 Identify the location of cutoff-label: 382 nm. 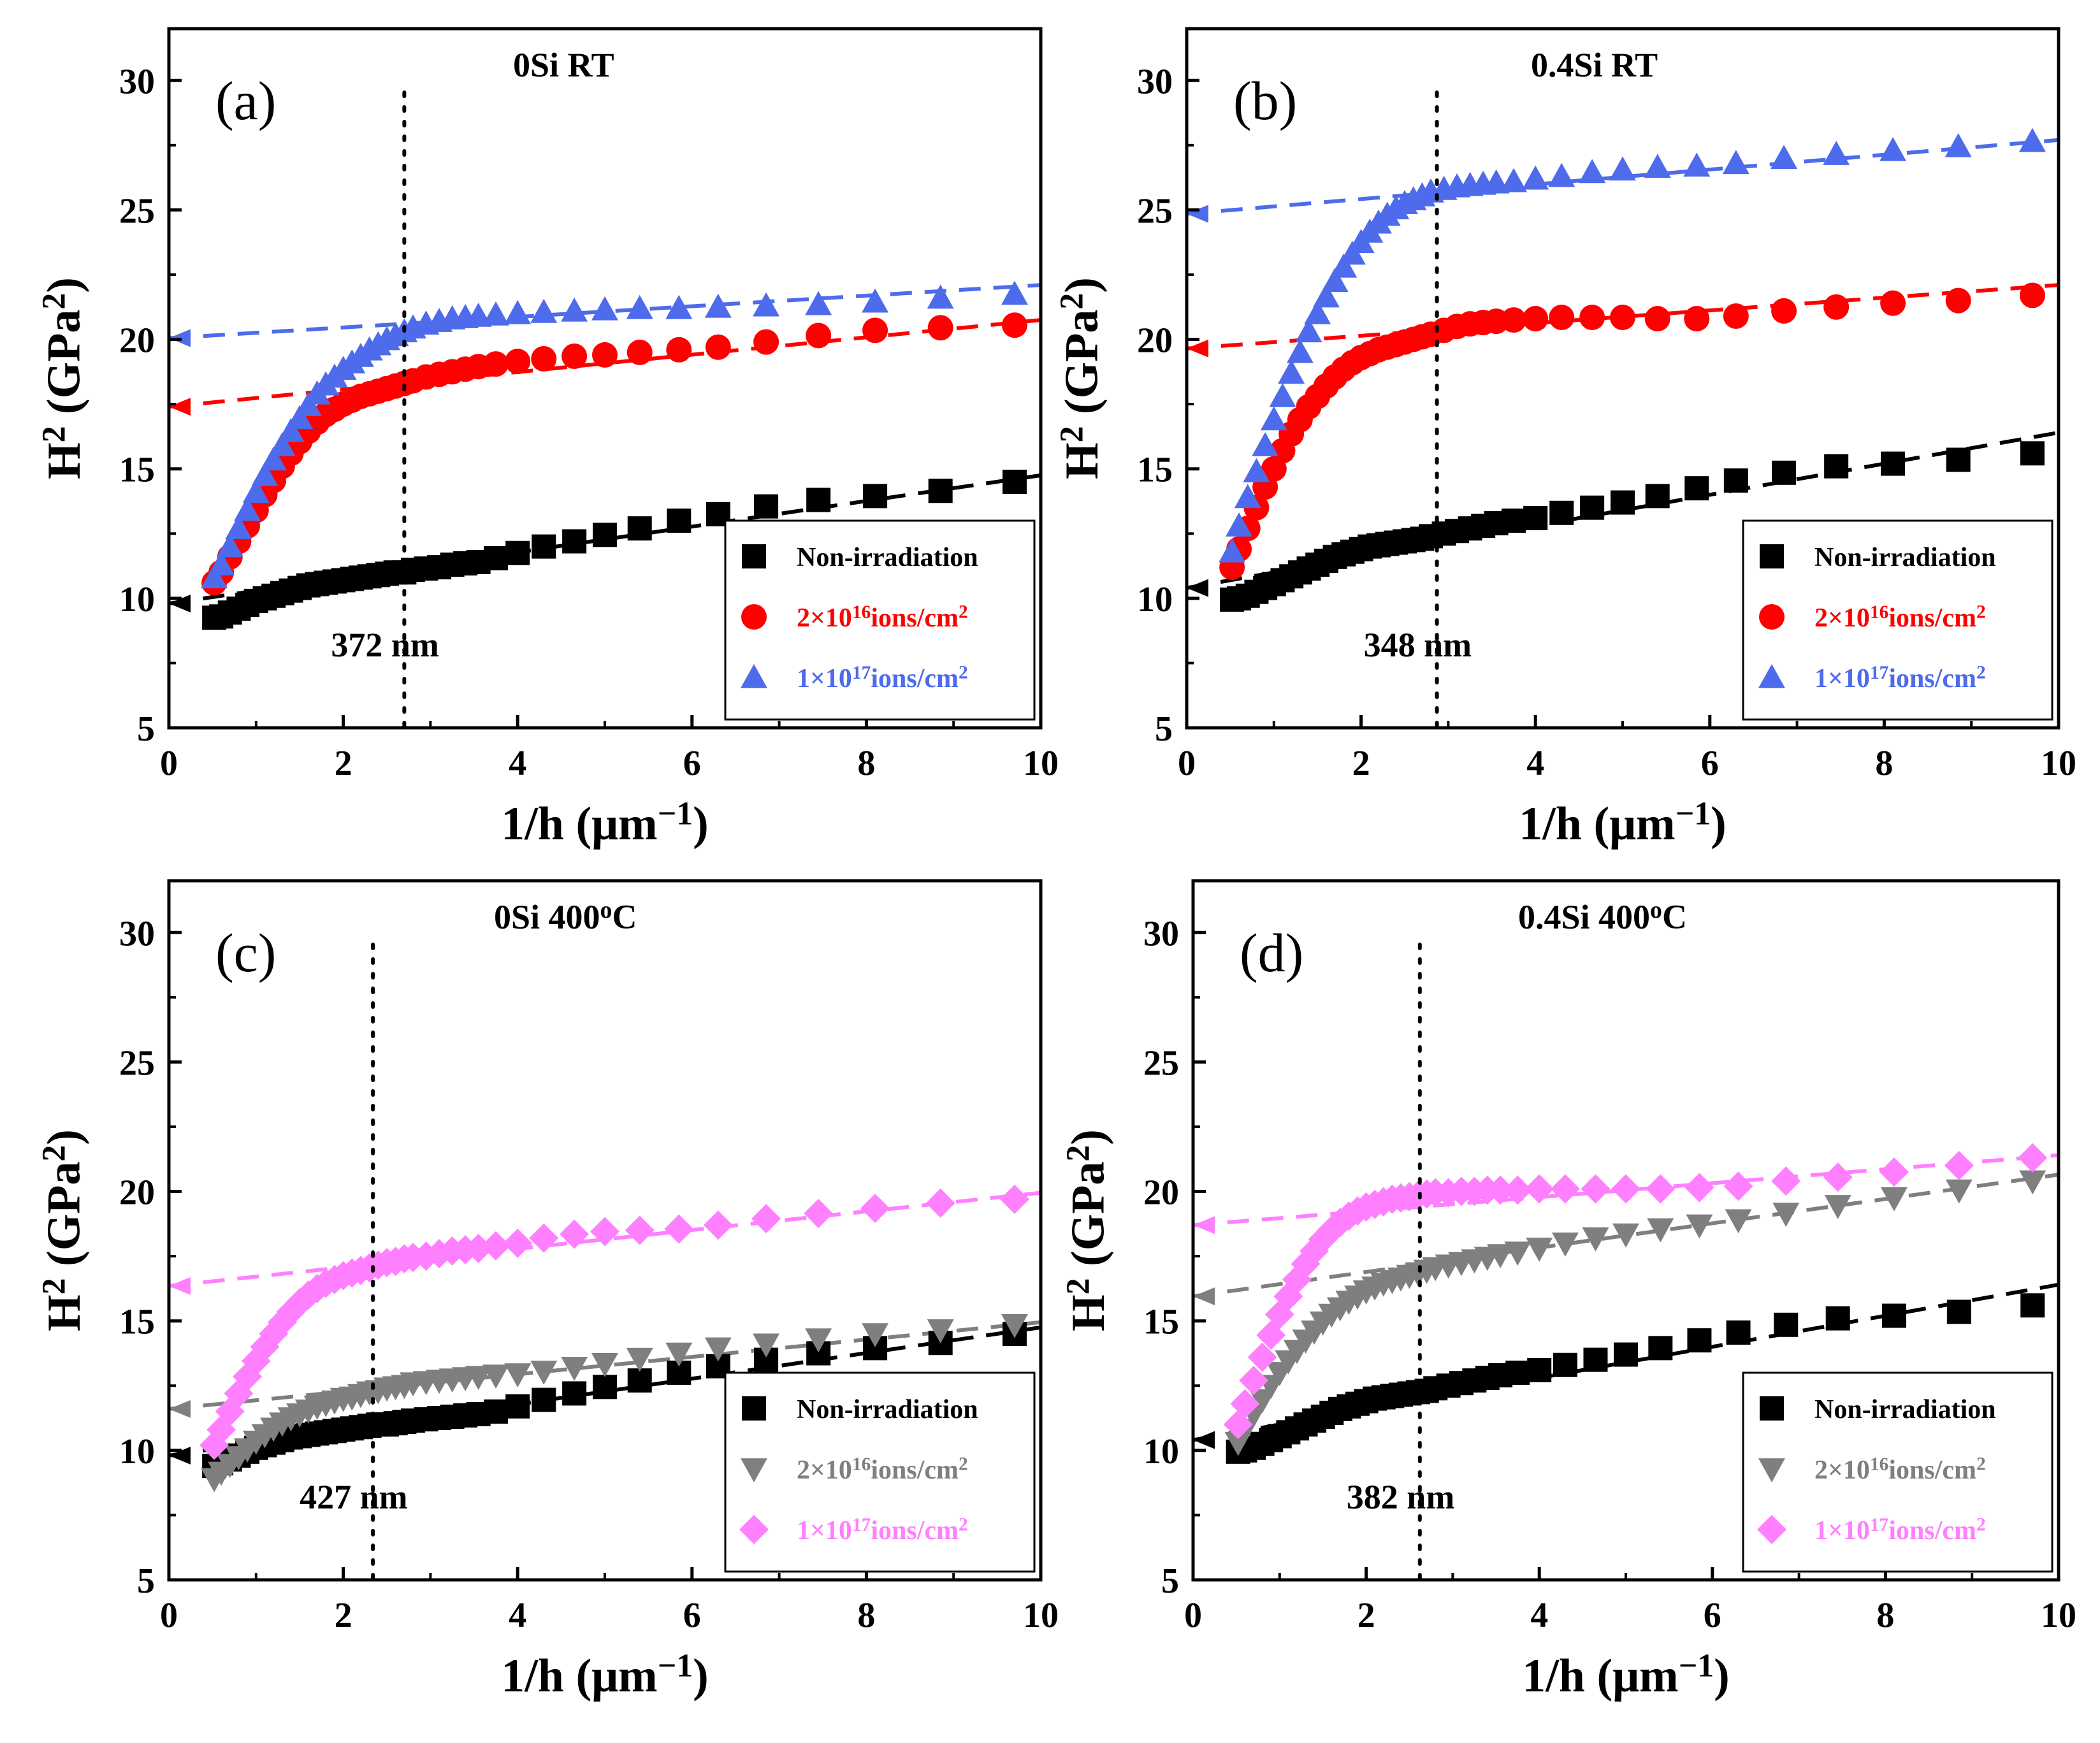
(1401, 1497).